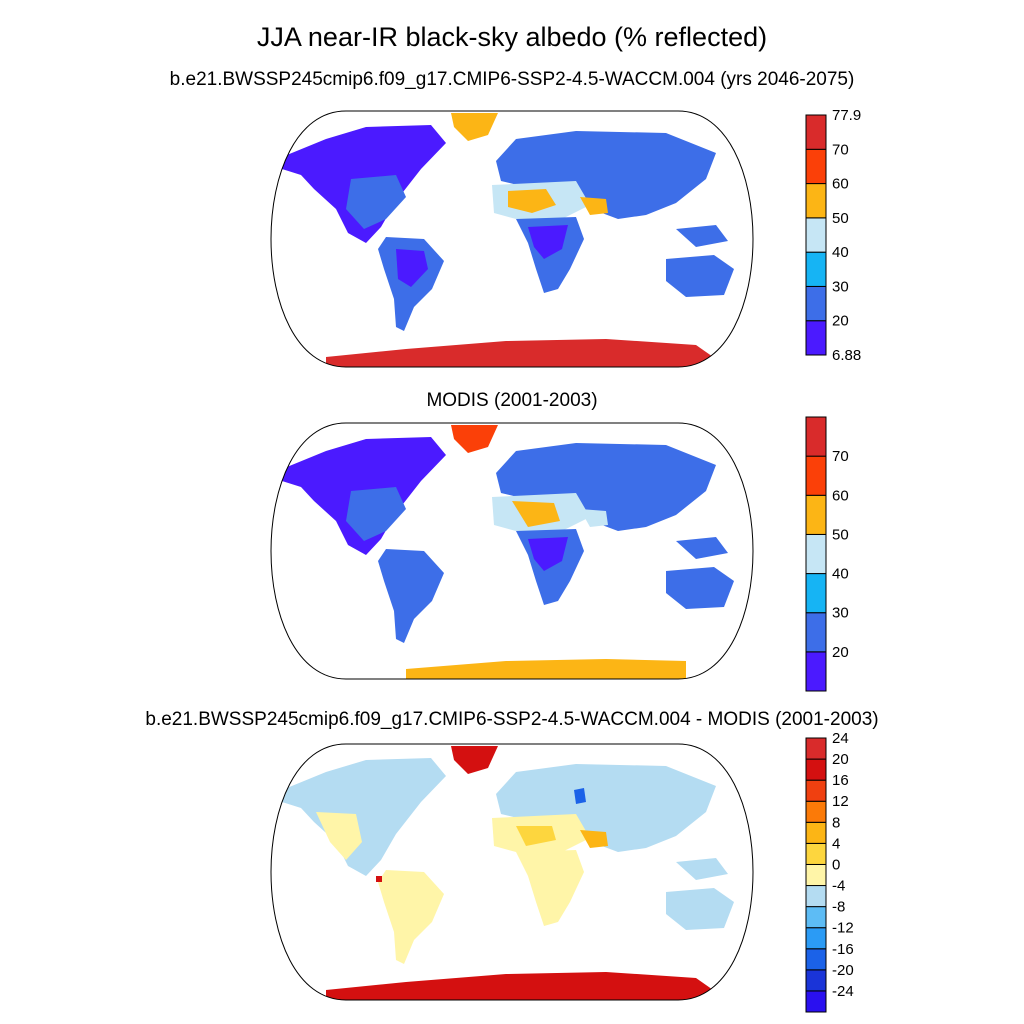 This screenshot has width=1024, height=1024. Describe the element at coordinates (836, 864) in the screenshot. I see `colorbar-tick-label: 0` at that location.